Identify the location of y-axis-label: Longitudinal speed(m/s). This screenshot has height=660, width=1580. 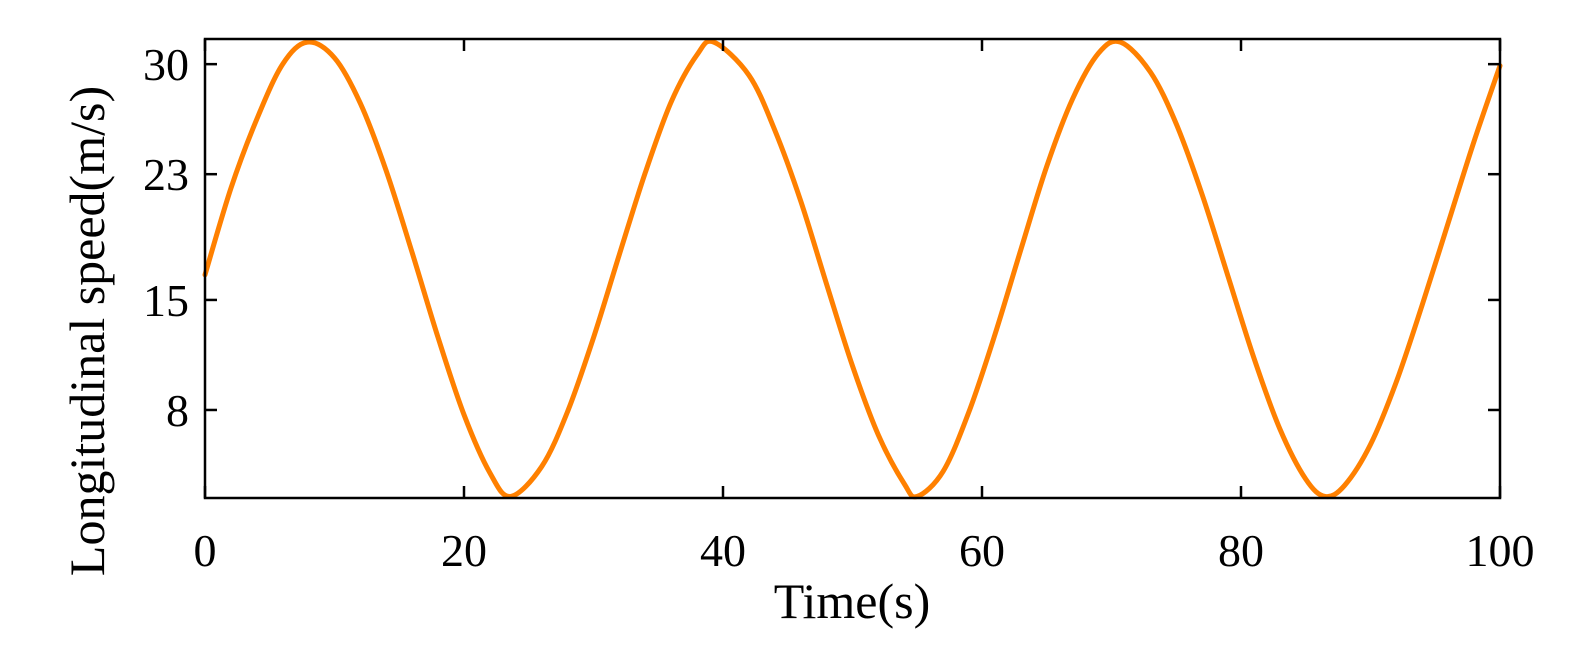
(87, 331).